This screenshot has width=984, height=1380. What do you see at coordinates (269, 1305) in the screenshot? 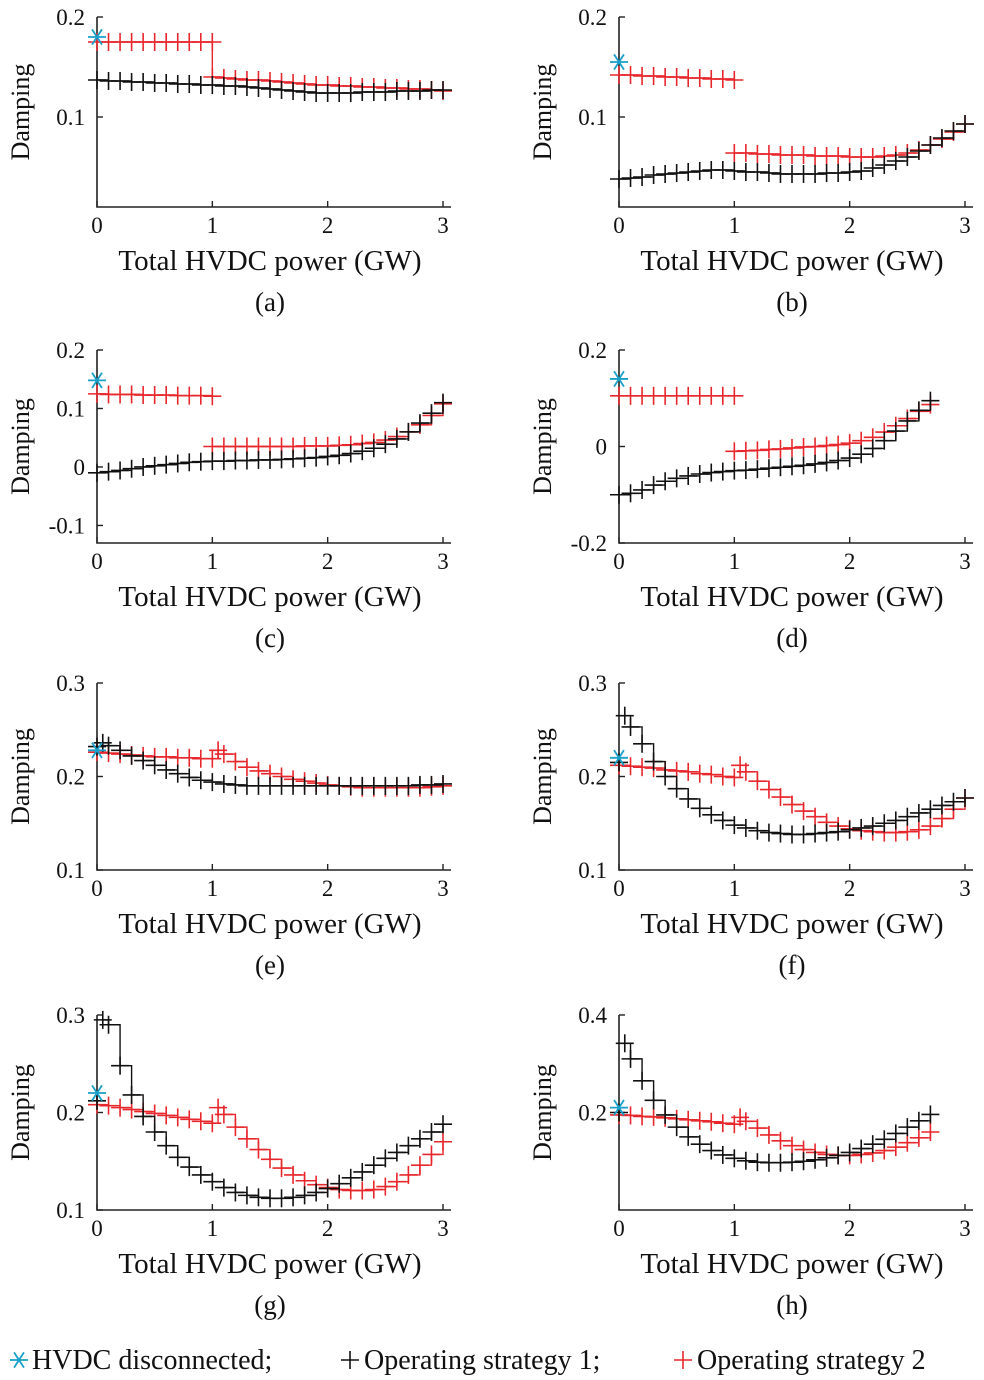
I see `panel-caption: (g)` at bounding box center [269, 1305].